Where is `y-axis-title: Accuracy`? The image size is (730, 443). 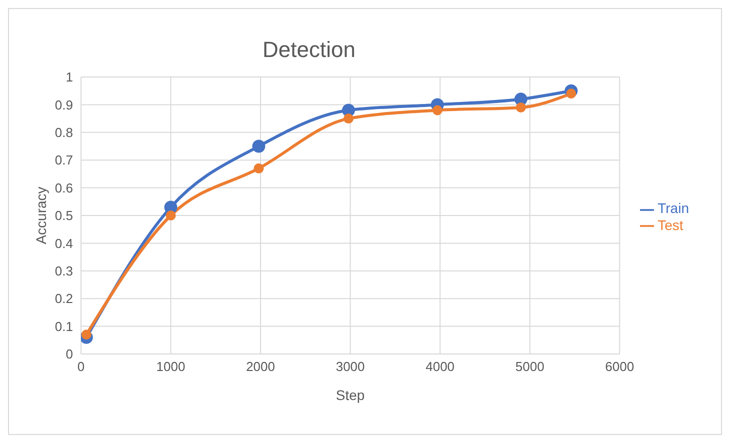 y-axis-title: Accuracy is located at coordinates (40, 215).